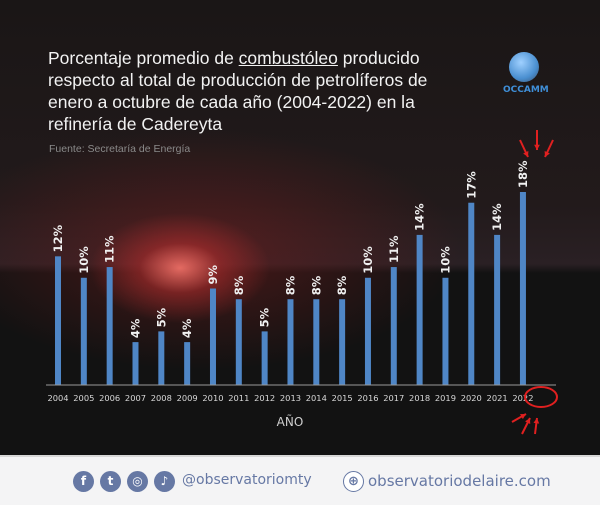 This screenshot has height=505, width=600. Describe the element at coordinates (522, 398) in the screenshot. I see `x-tick-label-2022: 2022` at that location.